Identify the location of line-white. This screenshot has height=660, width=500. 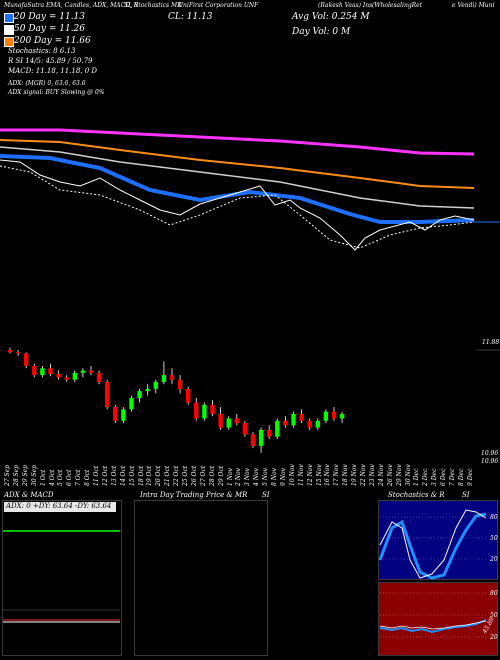
(237, 177).